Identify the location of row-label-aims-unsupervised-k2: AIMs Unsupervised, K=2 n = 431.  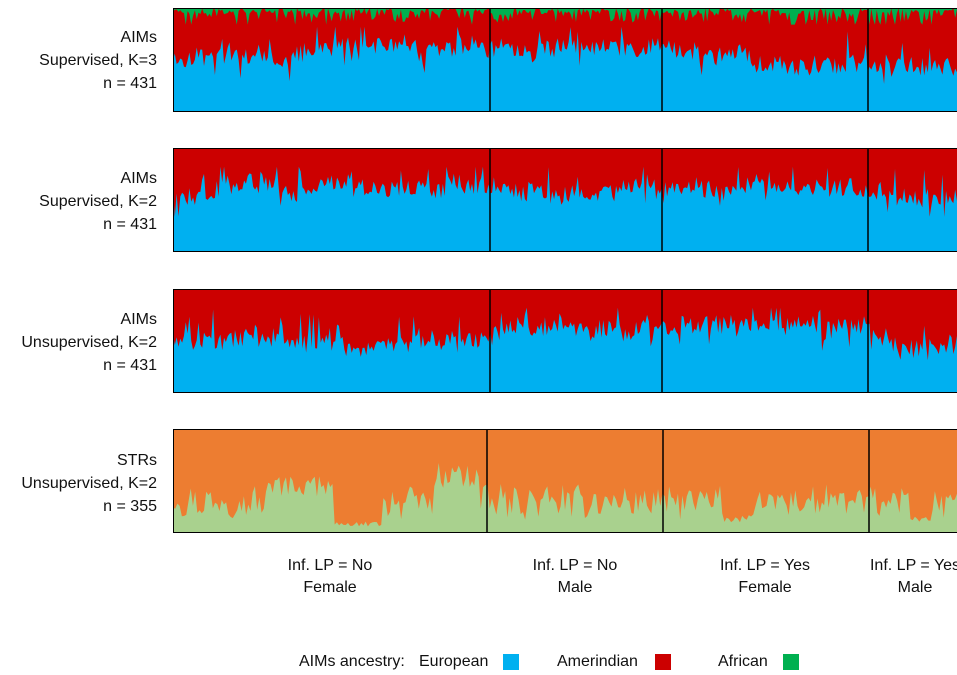
(78, 342).